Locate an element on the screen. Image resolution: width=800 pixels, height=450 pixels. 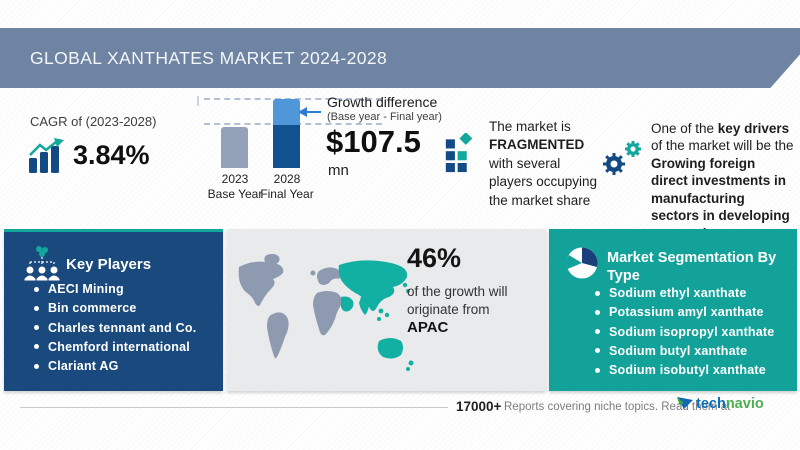
reports-count: 17000+ is located at coordinates (479, 406).